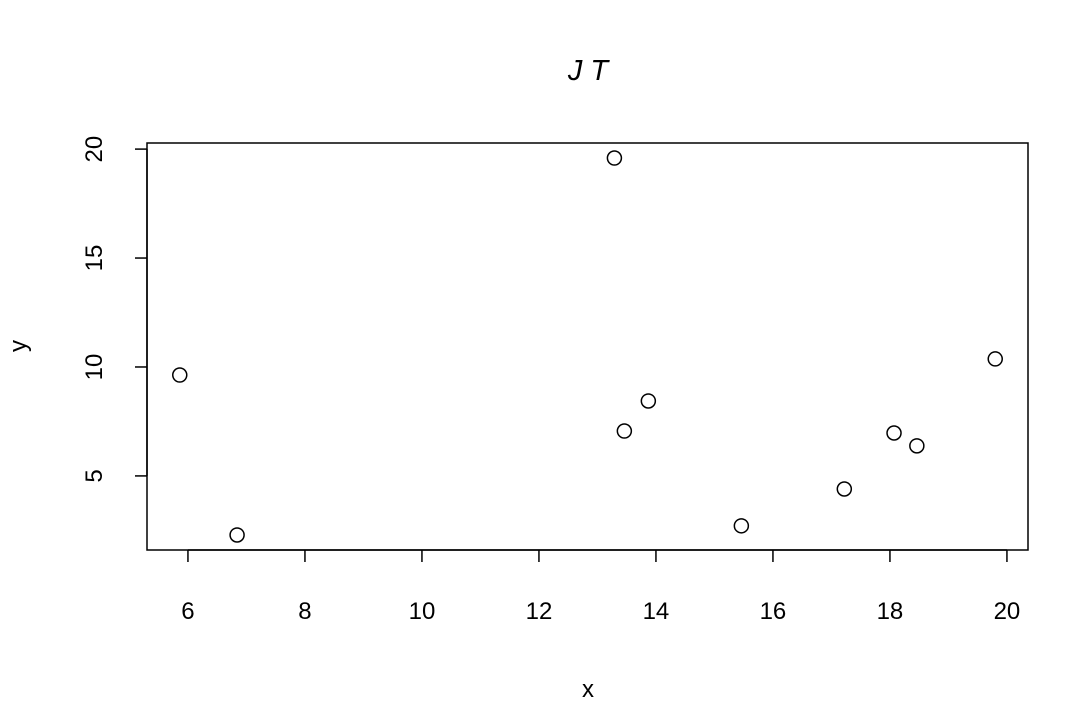  Describe the element at coordinates (18, 346) in the screenshot. I see `y-axis-label: y` at that location.